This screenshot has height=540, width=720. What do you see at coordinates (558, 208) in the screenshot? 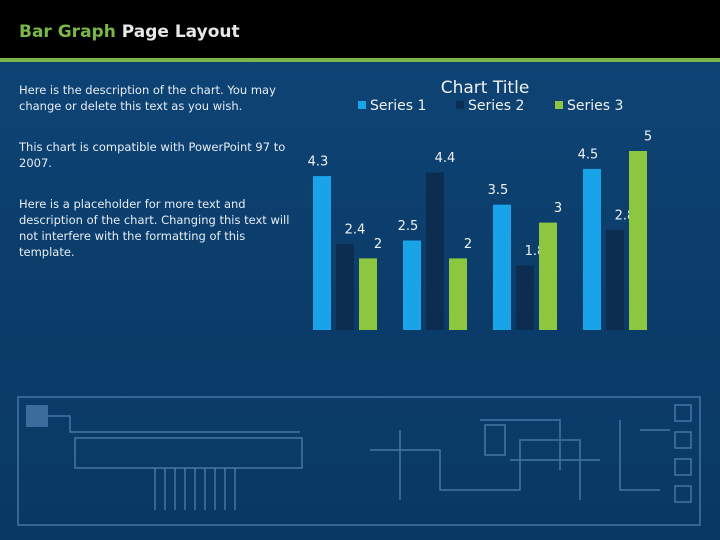
I see `data-label: 3` at bounding box center [558, 208].